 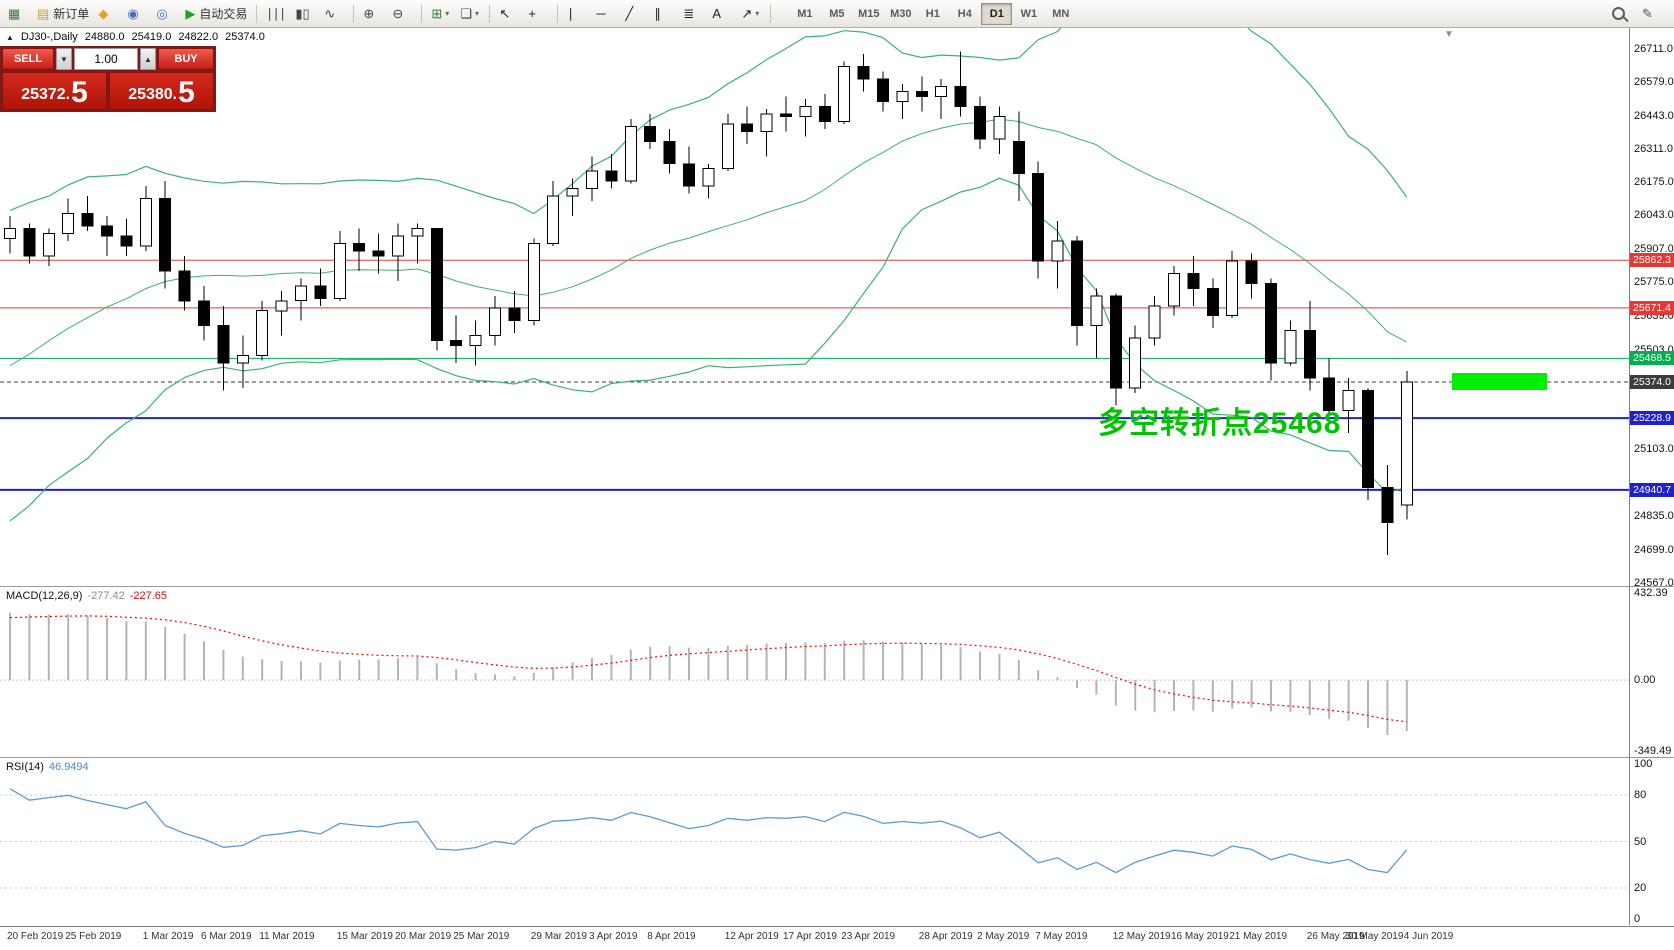 What do you see at coordinates (441, 14) in the screenshot?
I see `new-chart-icon: ⊞ ▾` at bounding box center [441, 14].